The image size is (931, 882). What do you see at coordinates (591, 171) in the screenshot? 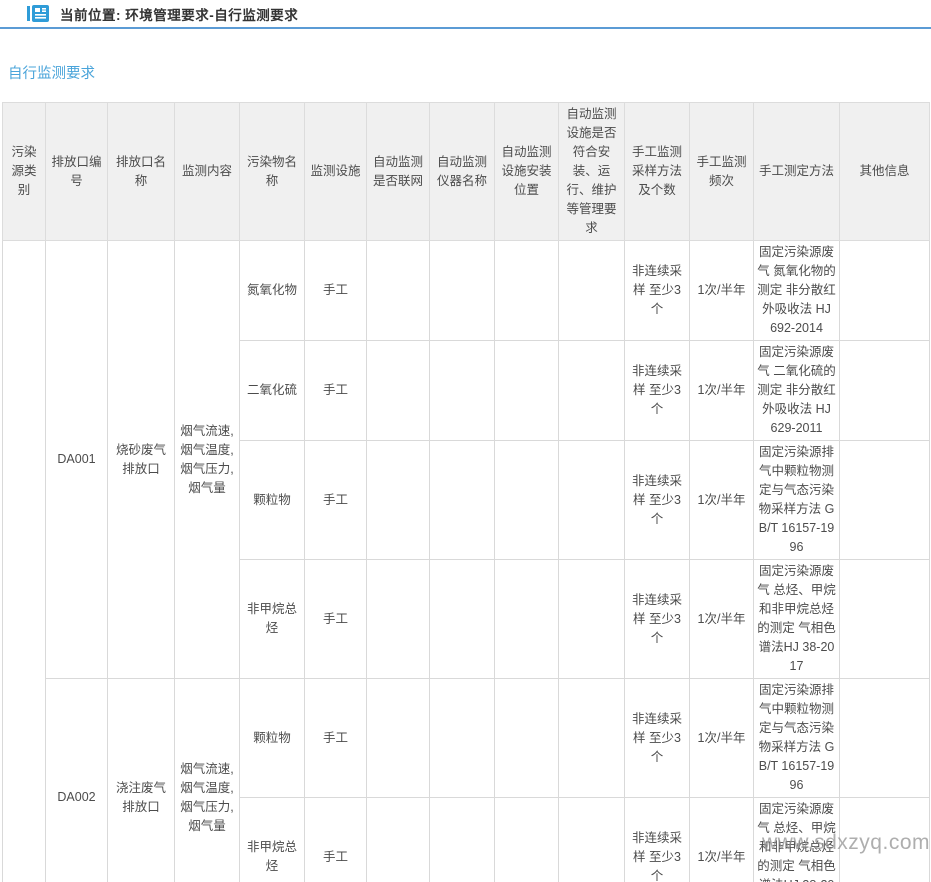
I see `header-auto-compliance: 自动监测设施是否符合安装、运行、维护等管理要求` at bounding box center [591, 171].